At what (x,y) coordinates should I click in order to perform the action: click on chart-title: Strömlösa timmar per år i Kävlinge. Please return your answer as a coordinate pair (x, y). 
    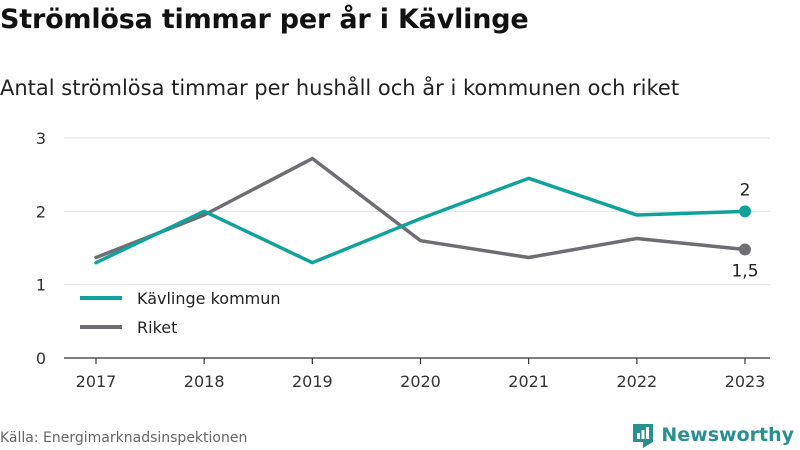
    Looking at the image, I should click on (264, 19).